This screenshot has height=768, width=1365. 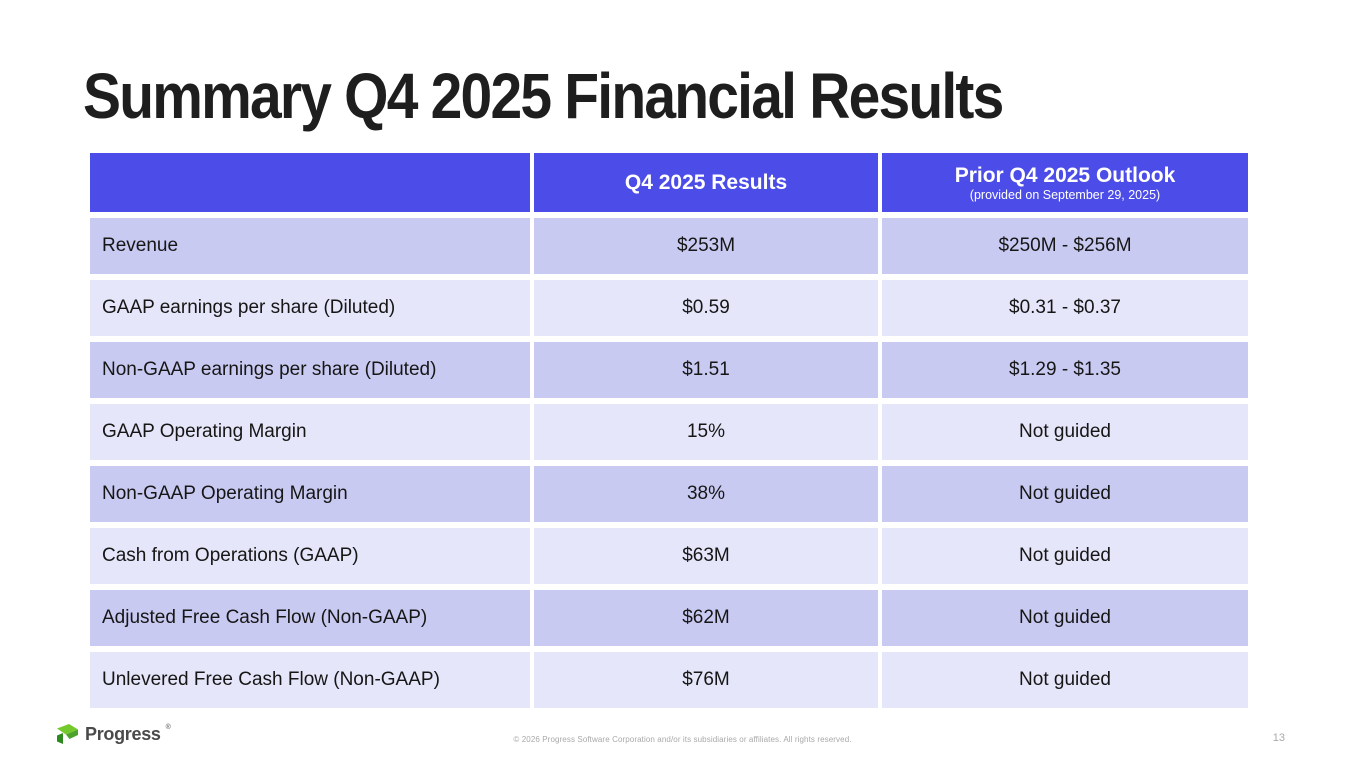 I want to click on row-outlook-value: $0.31 - $0.37, so click(x=1065, y=308).